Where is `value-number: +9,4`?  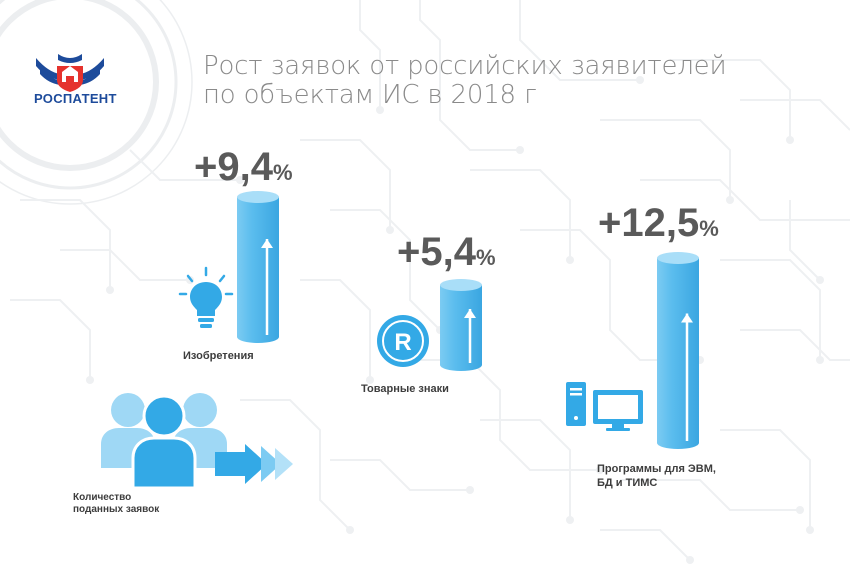 value-number: +9,4 is located at coordinates (233, 167).